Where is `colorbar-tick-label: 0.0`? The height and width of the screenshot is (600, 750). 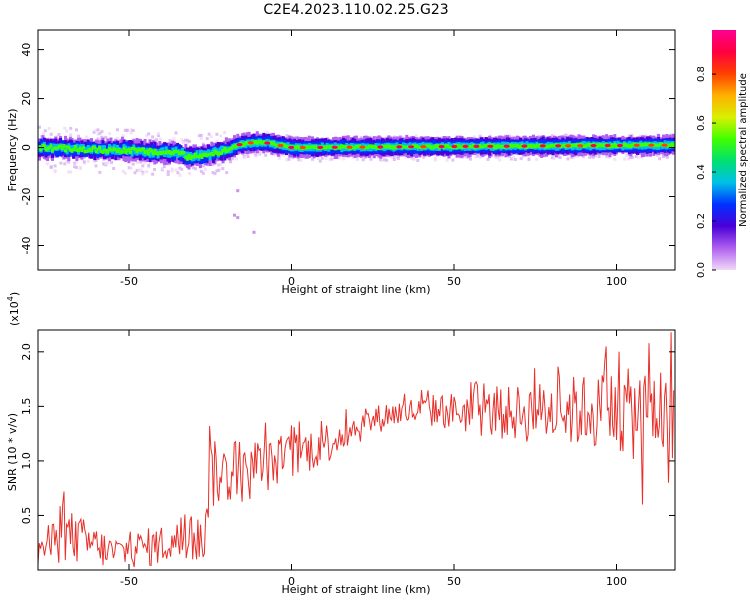
colorbar-tick-label: 0.0 is located at coordinates (701, 270).